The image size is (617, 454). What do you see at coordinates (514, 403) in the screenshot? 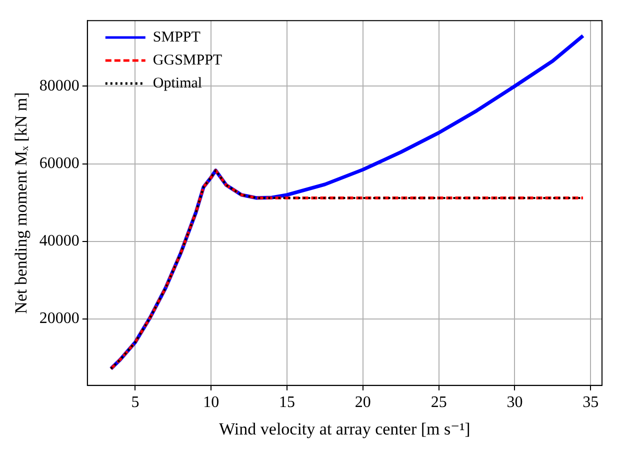
I see `x-tick-label: 30` at bounding box center [514, 403].